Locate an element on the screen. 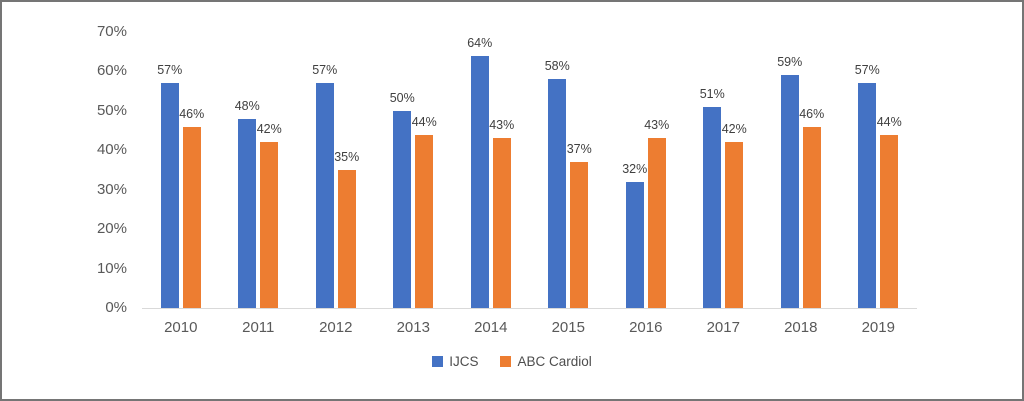 The width and height of the screenshot is (1024, 401). legend-item-abc-cardiol: ABC Cardiol is located at coordinates (546, 361).